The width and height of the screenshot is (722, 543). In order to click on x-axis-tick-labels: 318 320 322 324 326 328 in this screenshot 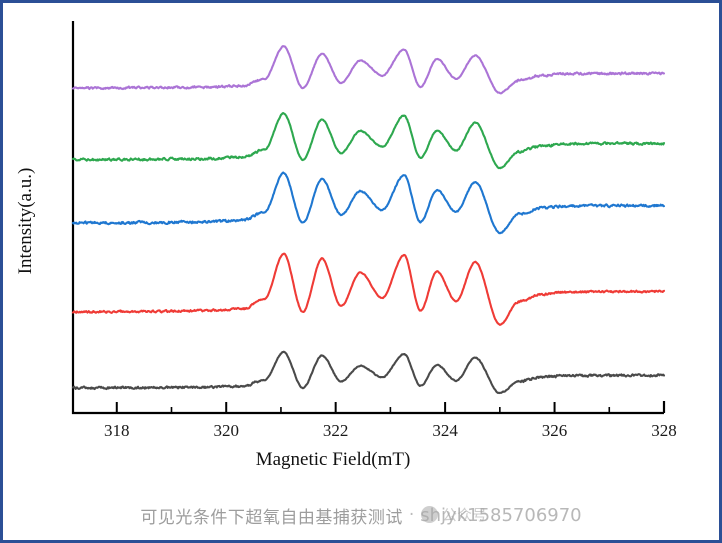, I will do `click(390, 430)`.